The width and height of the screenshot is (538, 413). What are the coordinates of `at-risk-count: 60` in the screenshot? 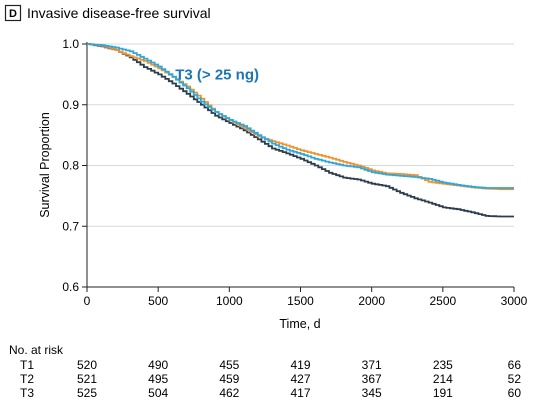 It's located at (515, 393).